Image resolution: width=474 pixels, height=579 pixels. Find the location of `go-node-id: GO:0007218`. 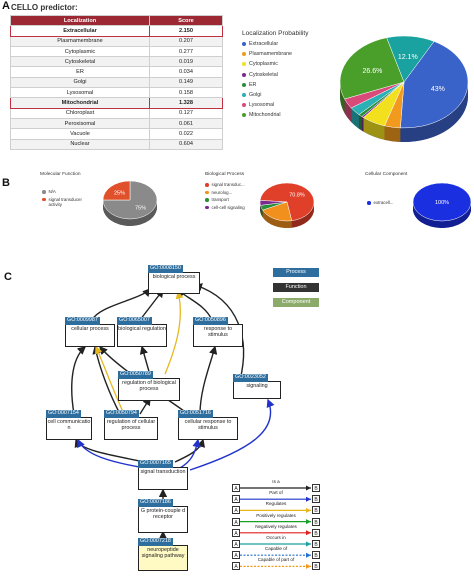

go-node-id: GO:0007218 is located at coordinates (155, 542).